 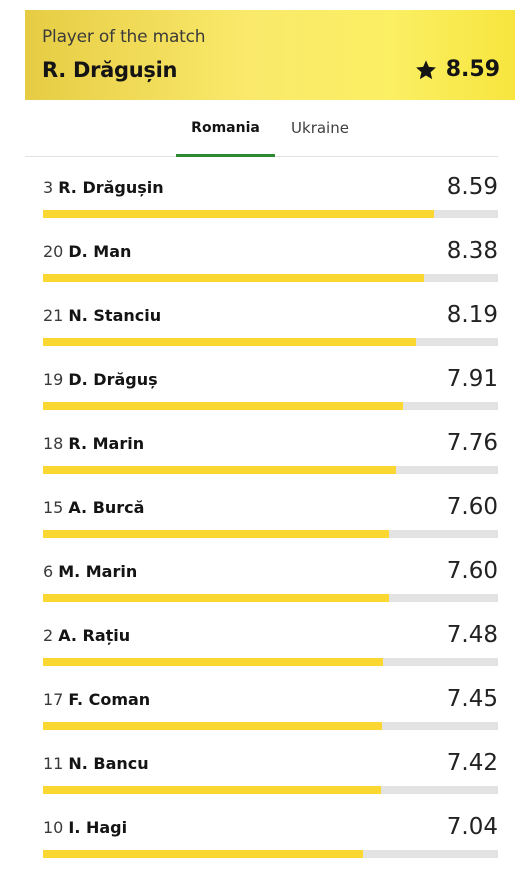 What do you see at coordinates (53, 315) in the screenshot?
I see `player-number: 21` at bounding box center [53, 315].